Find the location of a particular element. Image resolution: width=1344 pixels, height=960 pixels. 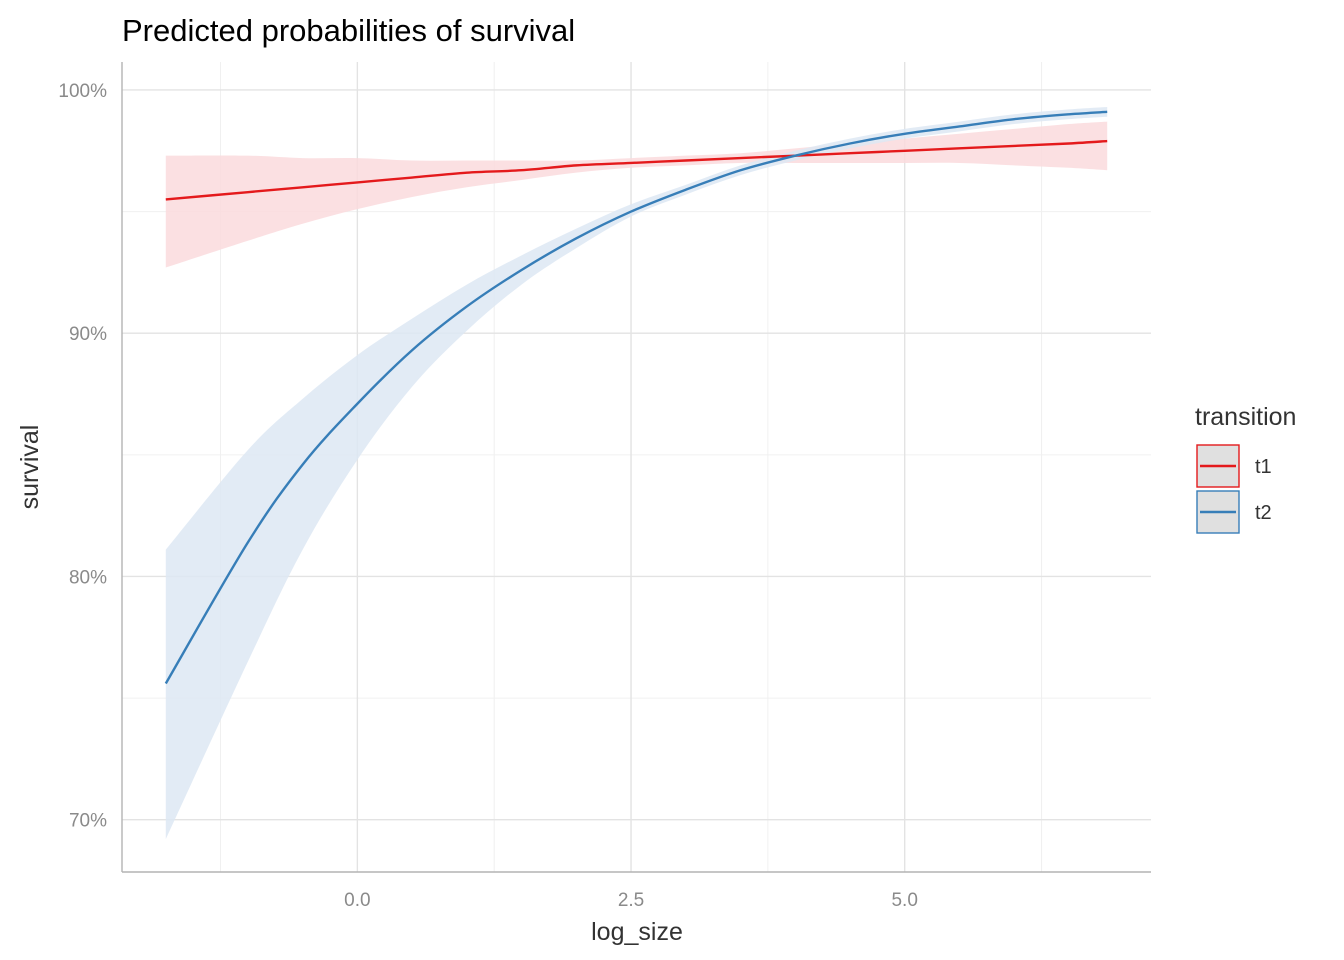

y-tick-label-2: 90% is located at coordinates (88, 334).